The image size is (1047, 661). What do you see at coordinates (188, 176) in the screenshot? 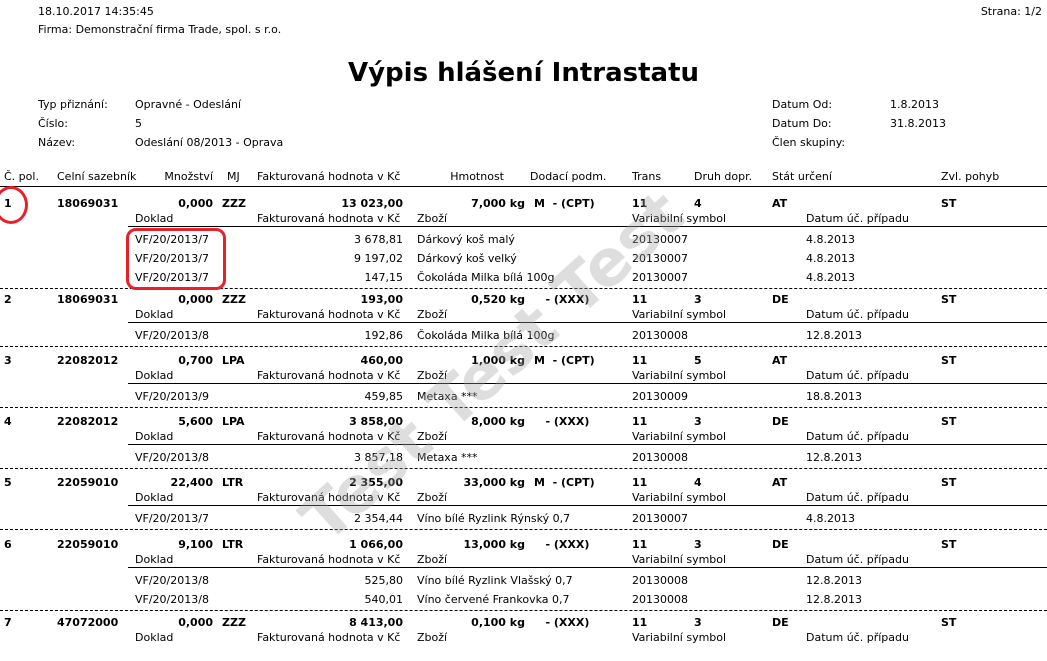
I see `col-quantity: Množství` at bounding box center [188, 176].